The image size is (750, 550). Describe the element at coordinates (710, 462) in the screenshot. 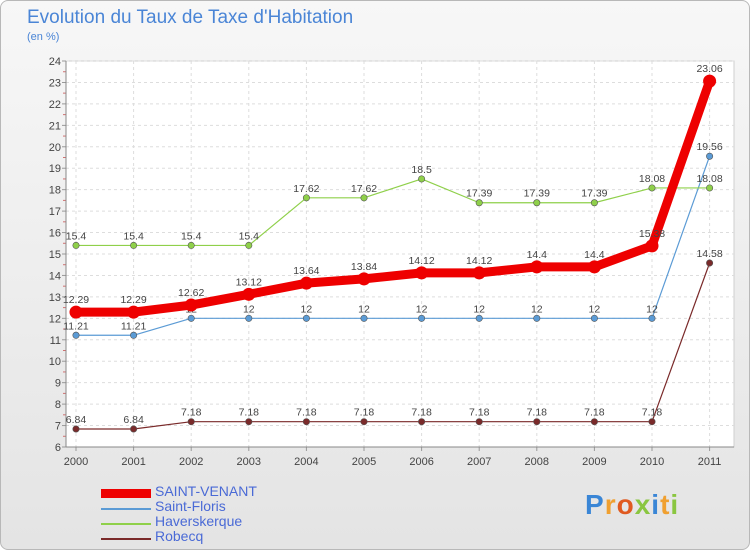

I see `x-tick-label: 2011` at that location.